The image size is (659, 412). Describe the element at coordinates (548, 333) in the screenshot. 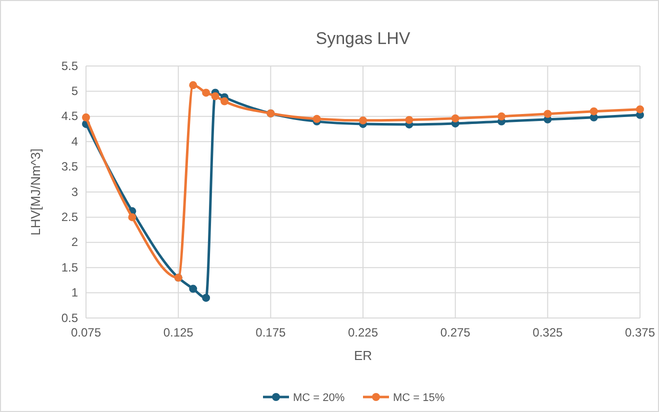

I see `x-tick-label: 0.325` at that location.